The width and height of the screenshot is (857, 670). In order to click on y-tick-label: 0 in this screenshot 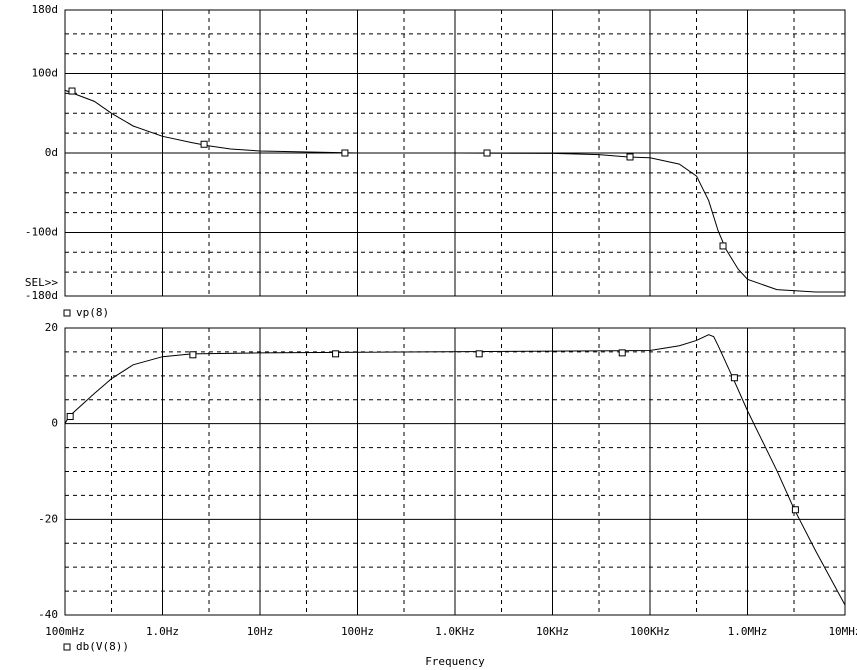, I will do `click(54, 423)`.